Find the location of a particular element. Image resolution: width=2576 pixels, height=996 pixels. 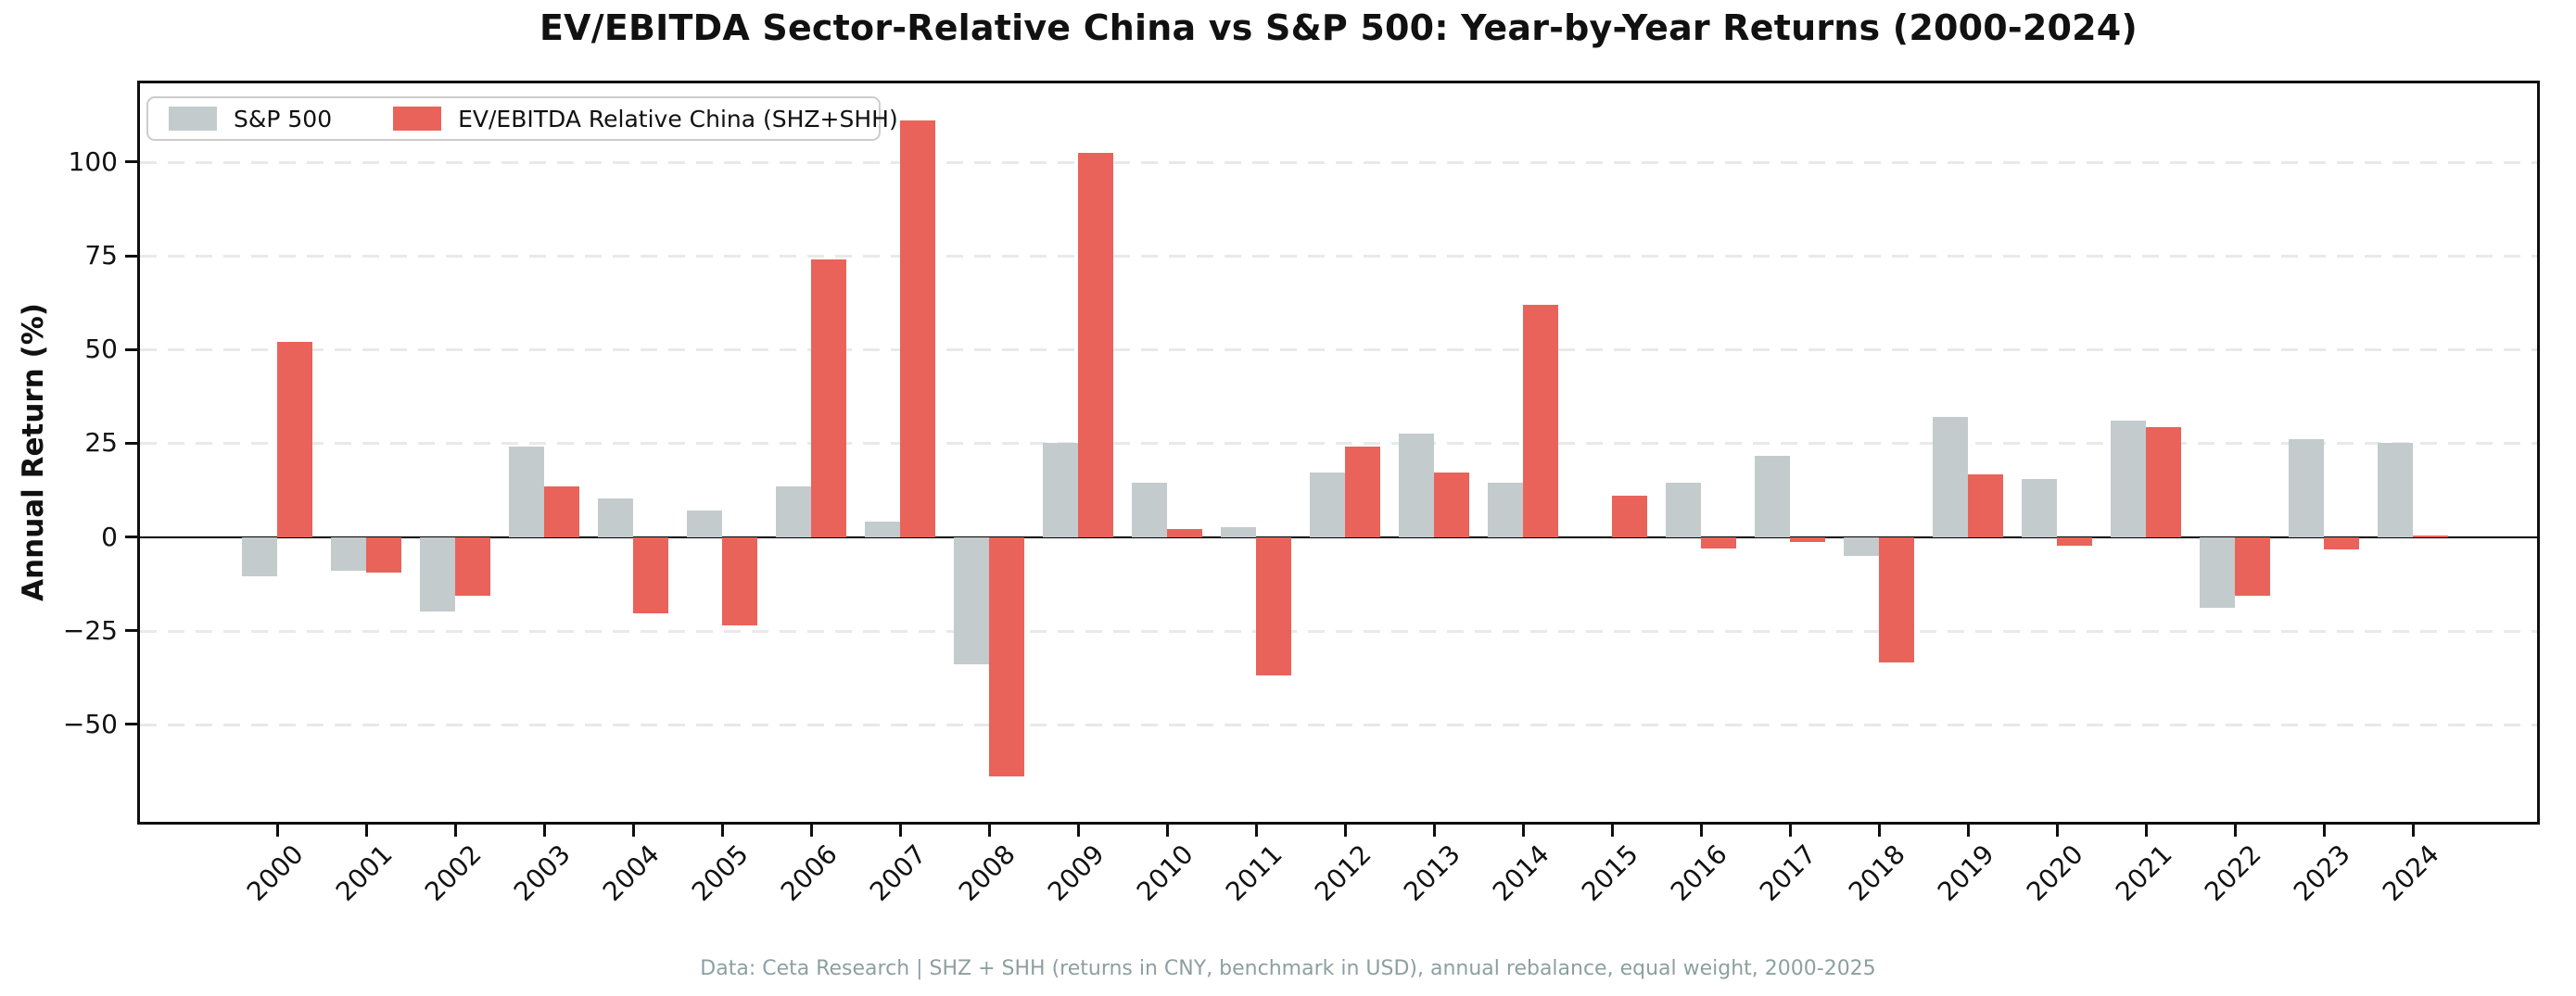

bar-sp500-2007 is located at coordinates (882, 529).